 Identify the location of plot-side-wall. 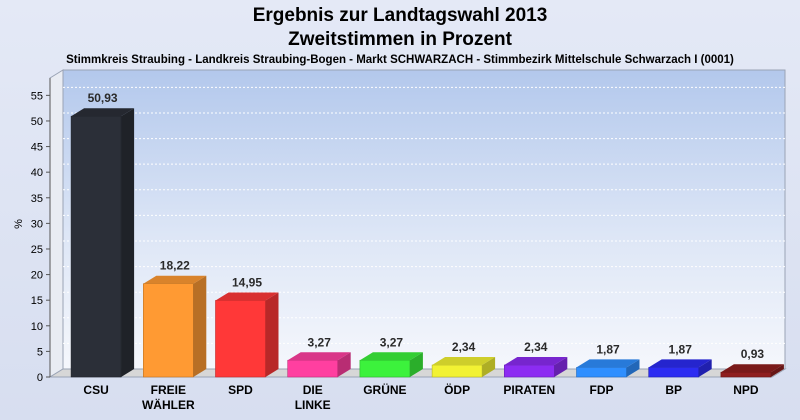
(56, 223).